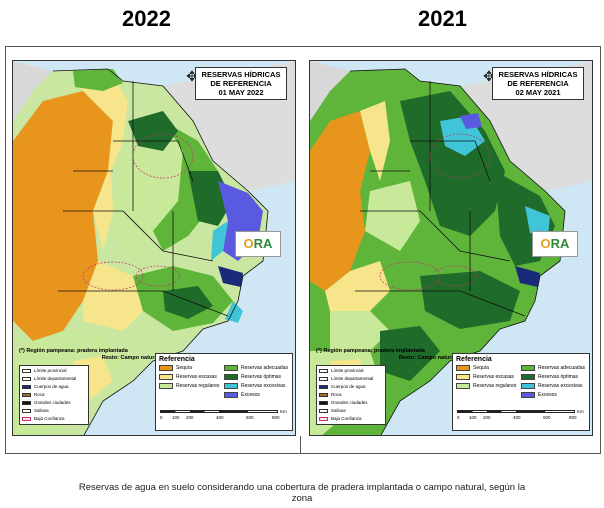 This screenshot has width=604, height=508. I want to click on legend-label: Límite departamental, so click(55, 378).